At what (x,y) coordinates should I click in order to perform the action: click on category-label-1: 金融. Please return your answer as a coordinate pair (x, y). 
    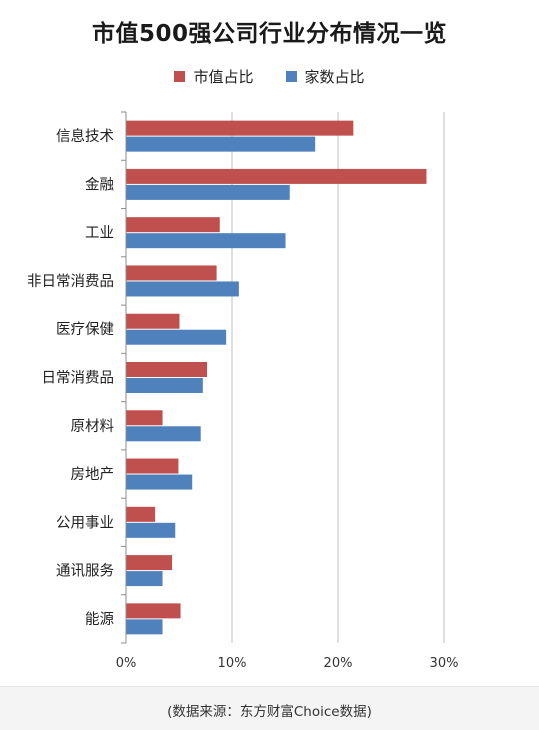
    Looking at the image, I should click on (99, 184).